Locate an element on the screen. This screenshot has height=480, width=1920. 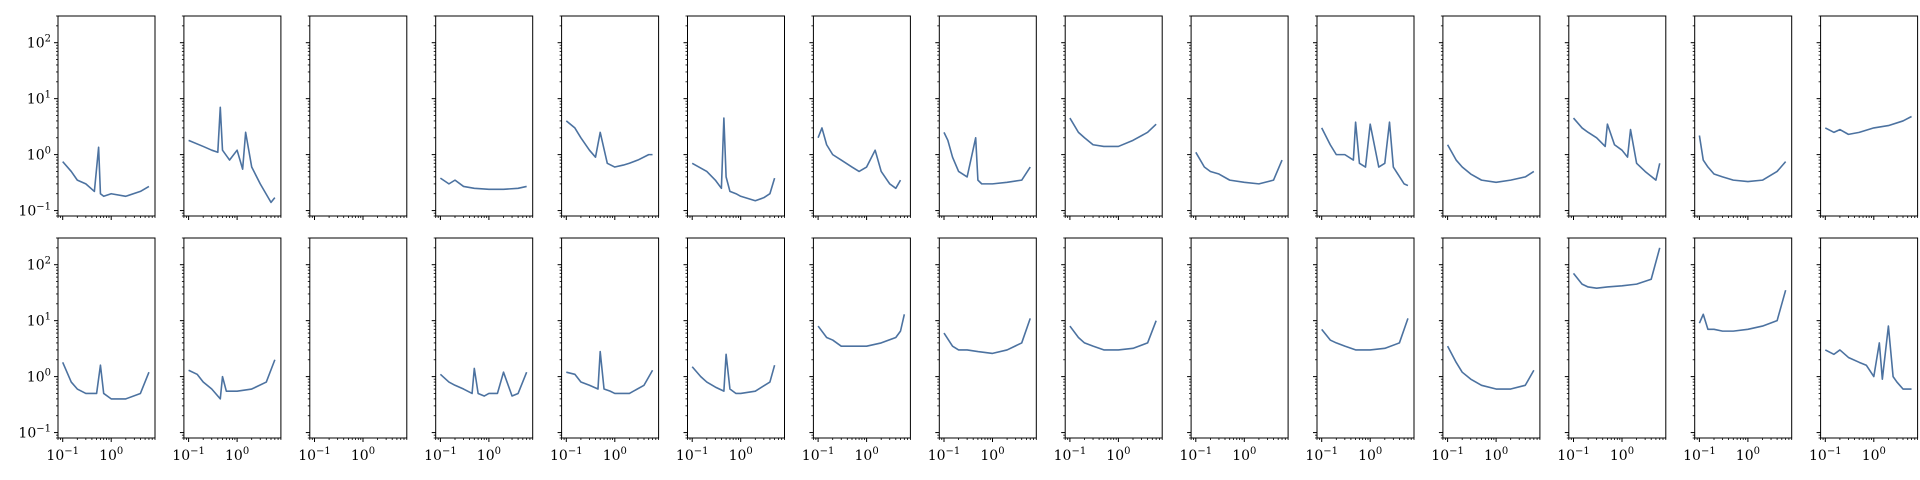
panel-r2-c12: 10−1 100 is located at coordinates (1486, 350).